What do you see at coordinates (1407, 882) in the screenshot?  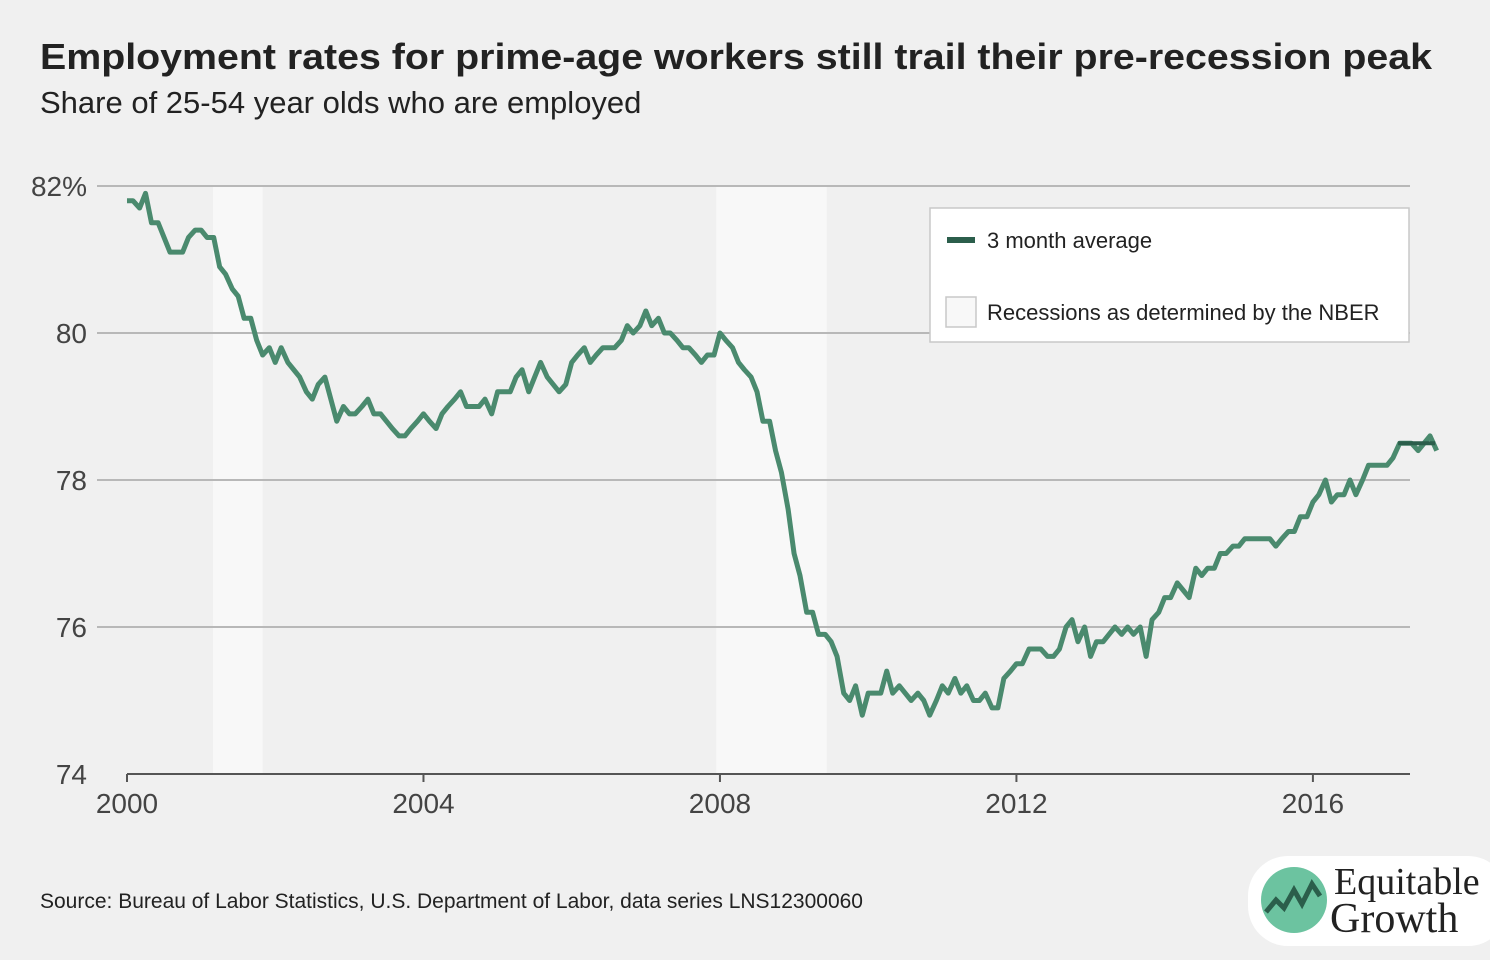 I see `logo-text: Equitable` at bounding box center [1407, 882].